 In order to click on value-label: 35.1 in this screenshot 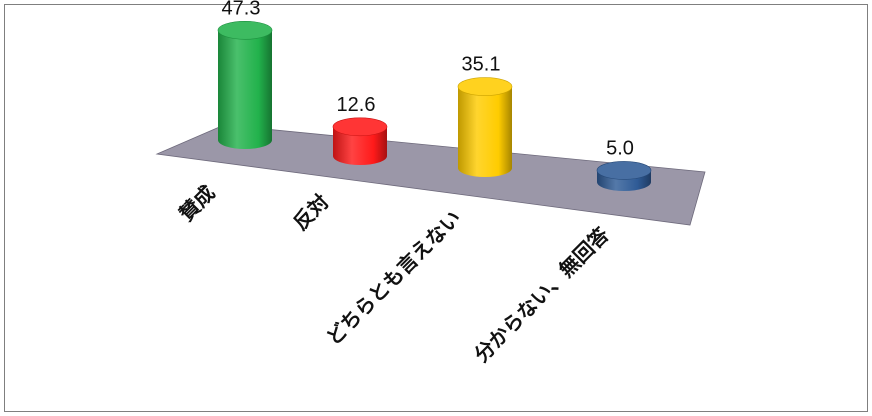, I will do `click(481, 65)`.